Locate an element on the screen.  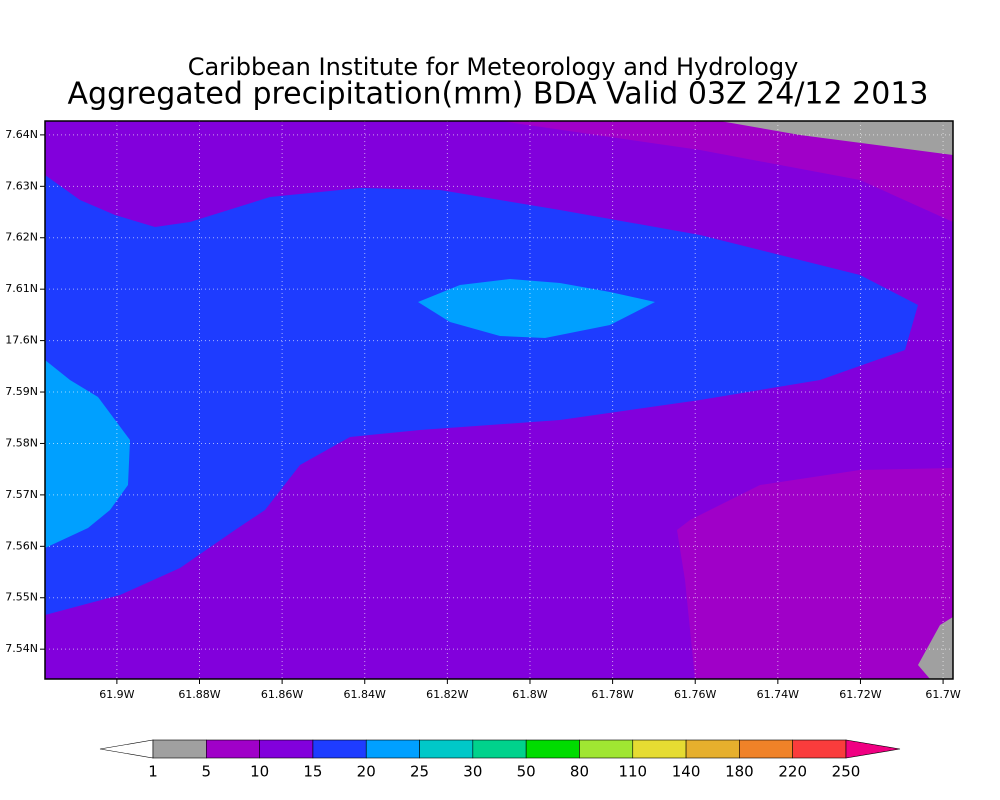
x-tick-label: 61.78W is located at coordinates (612, 694).